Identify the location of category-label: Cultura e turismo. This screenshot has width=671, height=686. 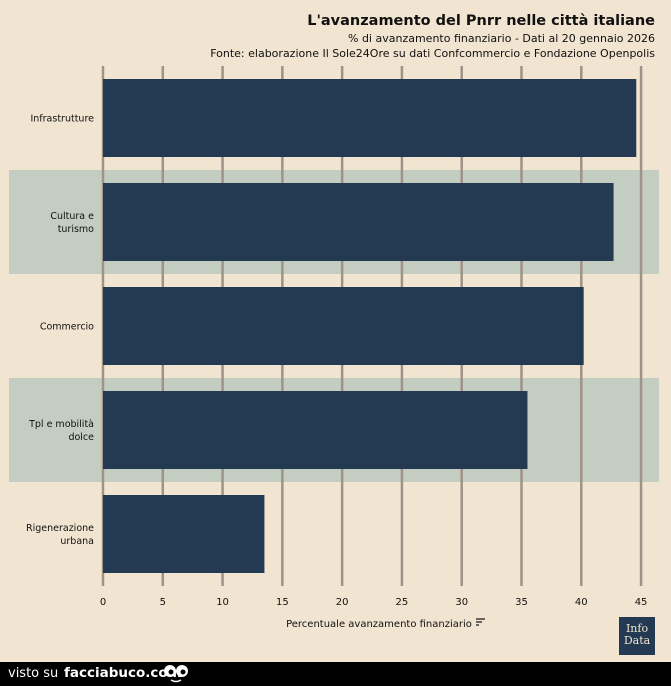
(72, 223).